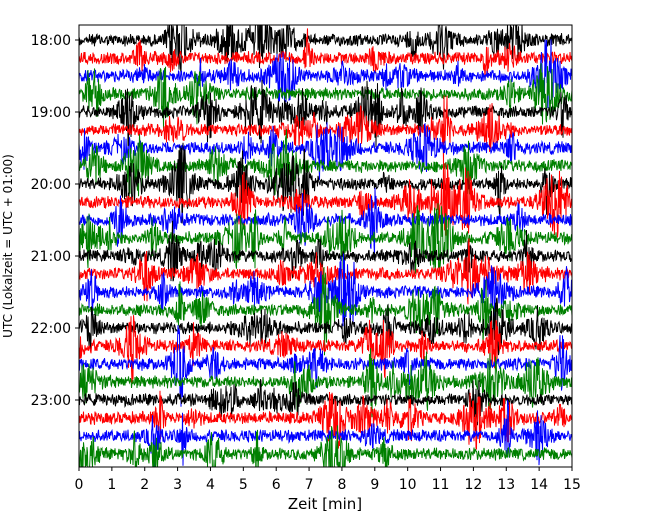  I want to click on y-tick-label: 20:00, so click(51, 185).